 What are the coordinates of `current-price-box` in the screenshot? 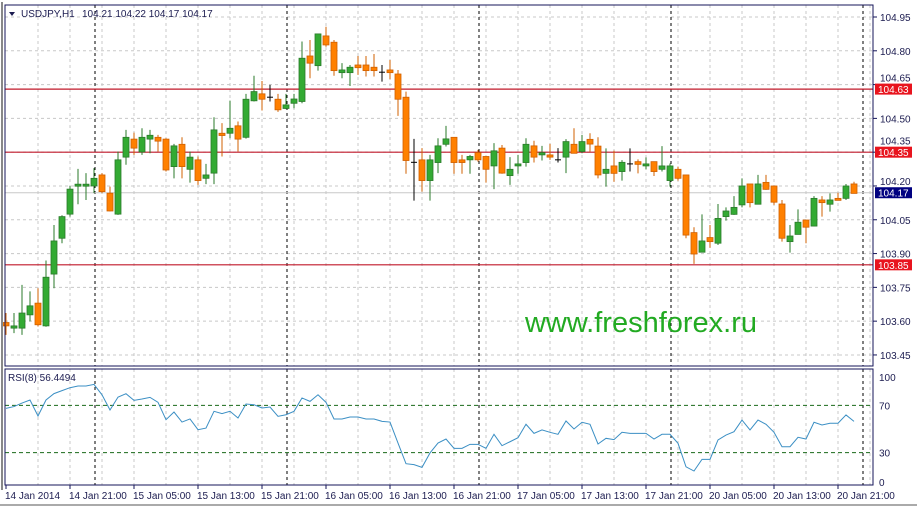 It's located at (893, 193).